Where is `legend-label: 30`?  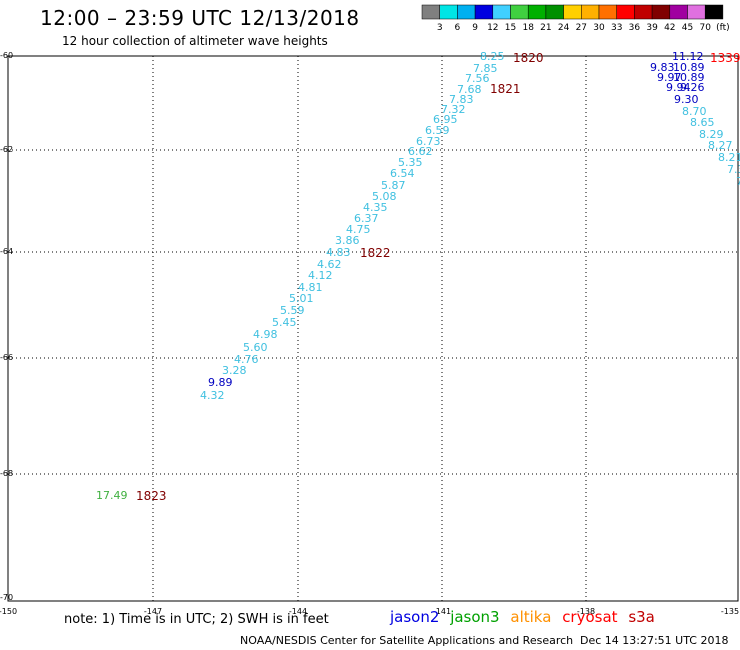 legend-label: 30 is located at coordinates (599, 28).